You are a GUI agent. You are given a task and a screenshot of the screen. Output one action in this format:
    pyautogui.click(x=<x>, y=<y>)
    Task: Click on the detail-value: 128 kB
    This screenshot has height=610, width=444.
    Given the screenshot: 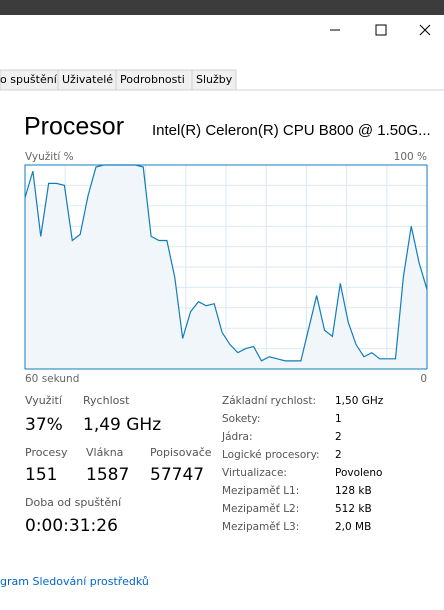 What is the action you would take?
    pyautogui.click(x=353, y=491)
    